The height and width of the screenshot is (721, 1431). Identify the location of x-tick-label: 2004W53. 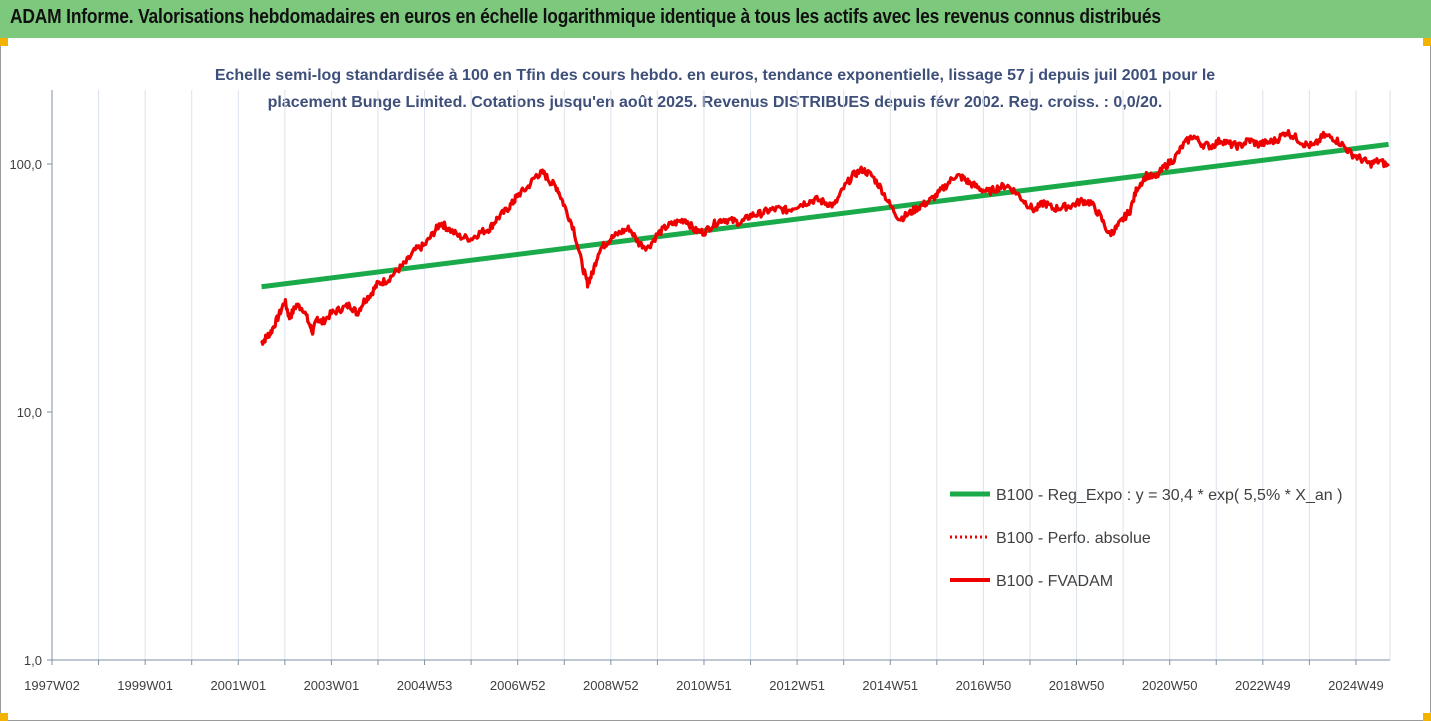
(425, 685).